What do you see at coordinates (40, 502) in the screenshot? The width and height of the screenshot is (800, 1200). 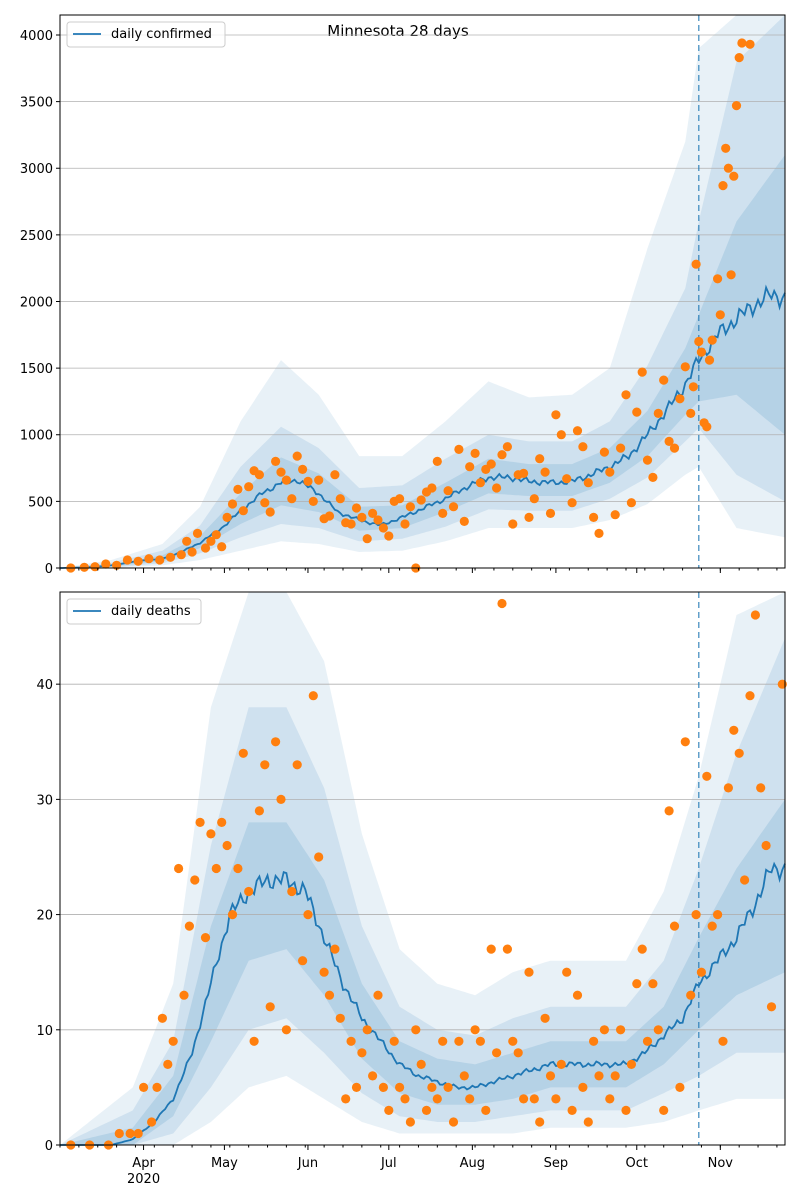 I see `confirmed-ytick-label: 500` at bounding box center [40, 502].